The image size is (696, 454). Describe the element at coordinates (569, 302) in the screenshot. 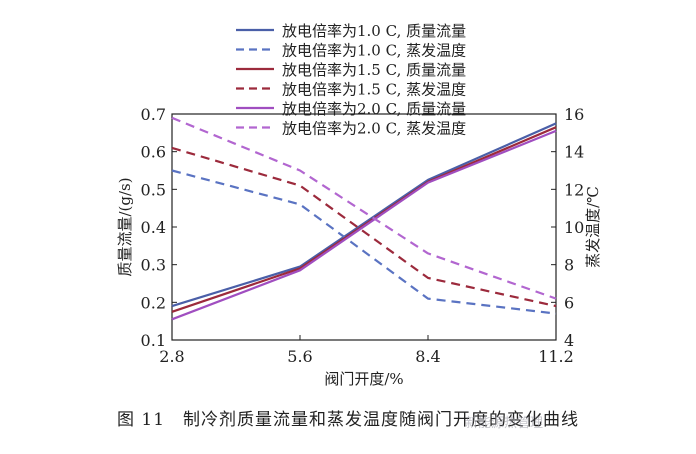

I see `y2-tick-label: 6` at that location.